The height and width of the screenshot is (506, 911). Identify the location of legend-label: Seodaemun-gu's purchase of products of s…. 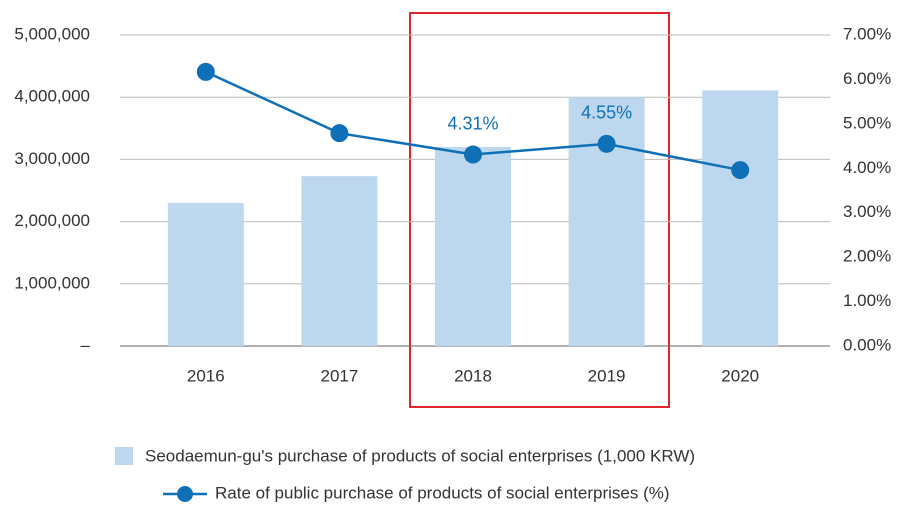
(420, 455).